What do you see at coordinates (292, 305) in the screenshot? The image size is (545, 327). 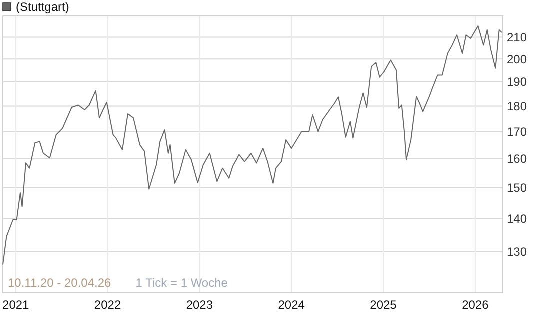 I see `x-tick-label: 2024` at bounding box center [292, 305].